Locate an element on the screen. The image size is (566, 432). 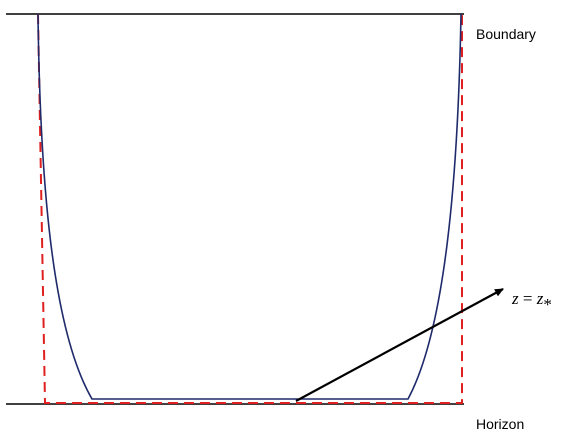
boundary-label: Boundary is located at coordinates (506, 34).